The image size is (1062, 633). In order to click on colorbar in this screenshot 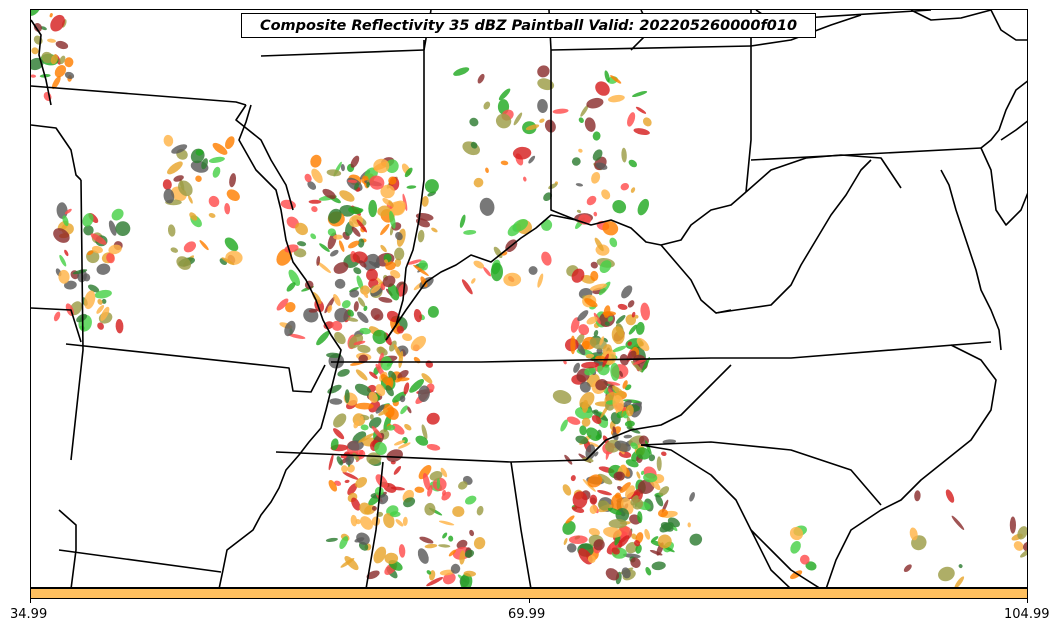, I will do `click(529, 593)`.